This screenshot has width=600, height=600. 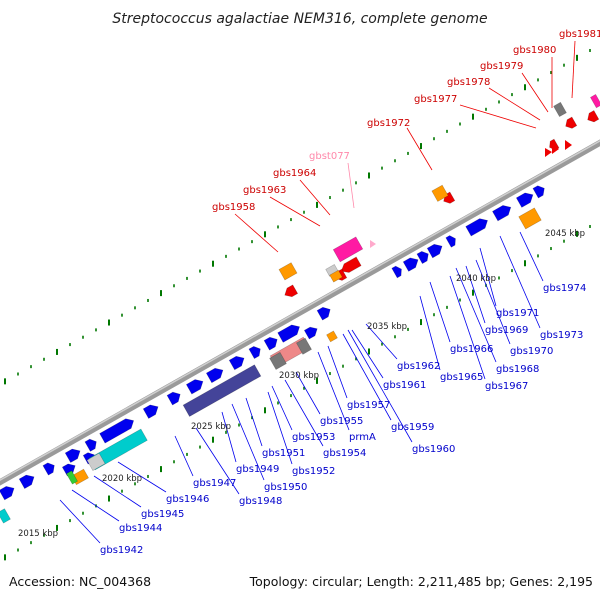 I want to click on gene-label: gbs1977, so click(x=435, y=99).